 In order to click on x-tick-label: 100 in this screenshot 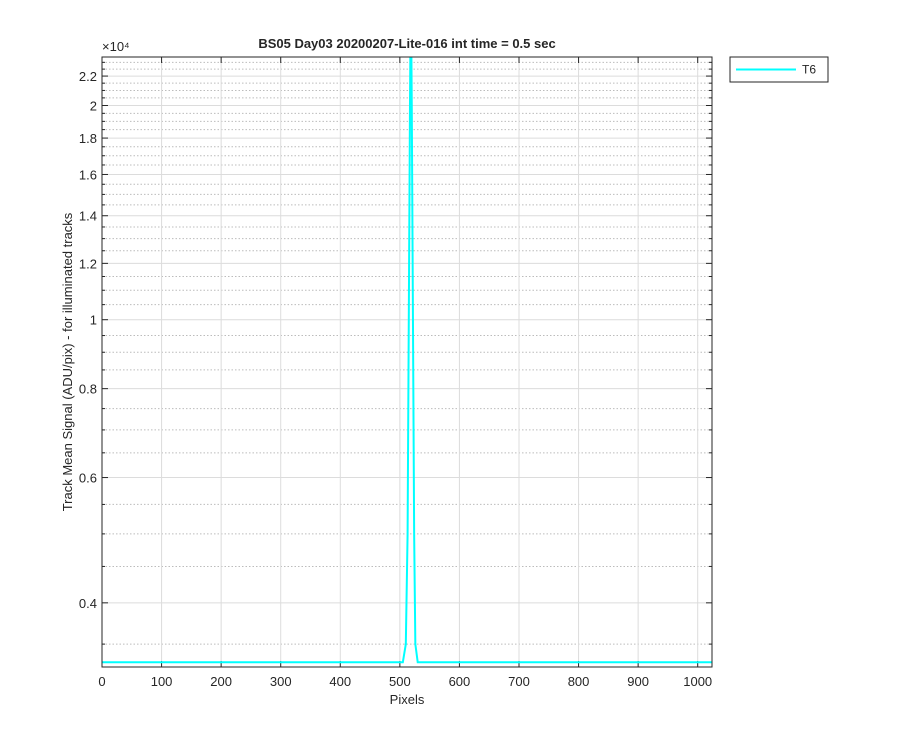, I will do `click(162, 681)`.